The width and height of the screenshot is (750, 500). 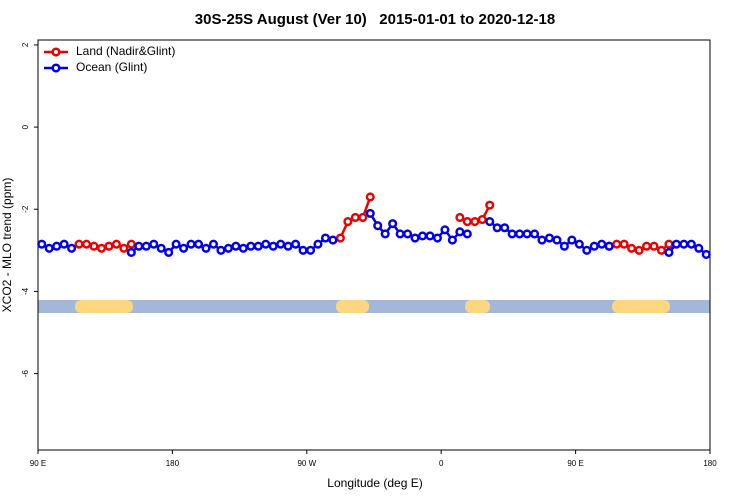 I want to click on x-axis-label: Longitude (deg E), so click(x=374, y=483).